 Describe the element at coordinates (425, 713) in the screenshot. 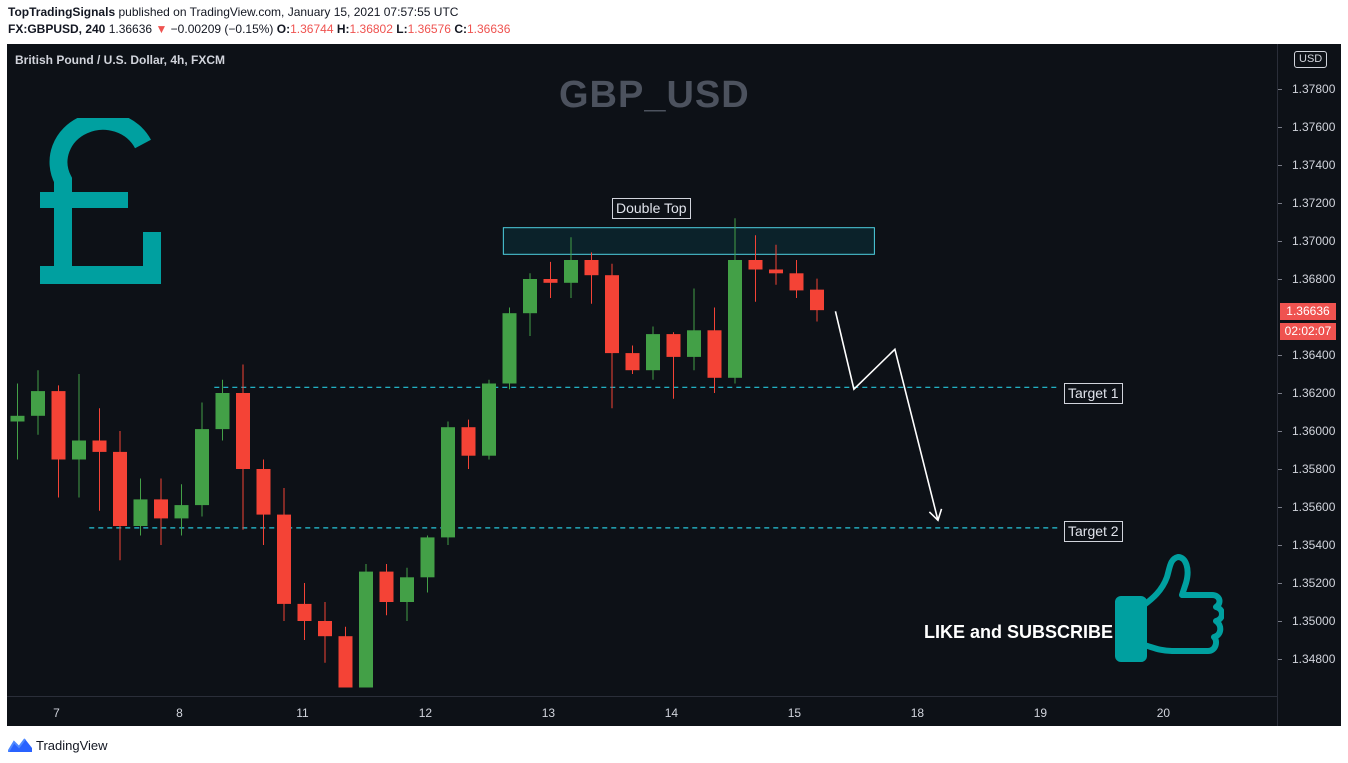

I see `time-tick-label: 12` at that location.